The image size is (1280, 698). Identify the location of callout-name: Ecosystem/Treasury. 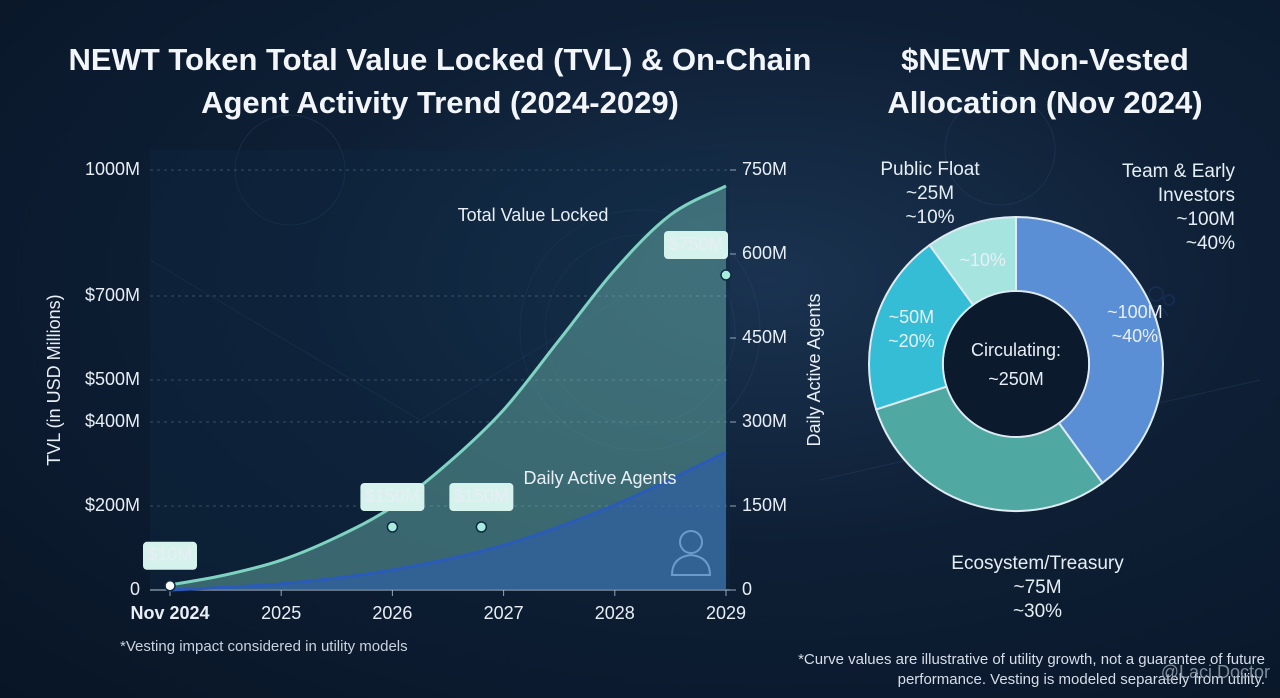
(1037, 563).